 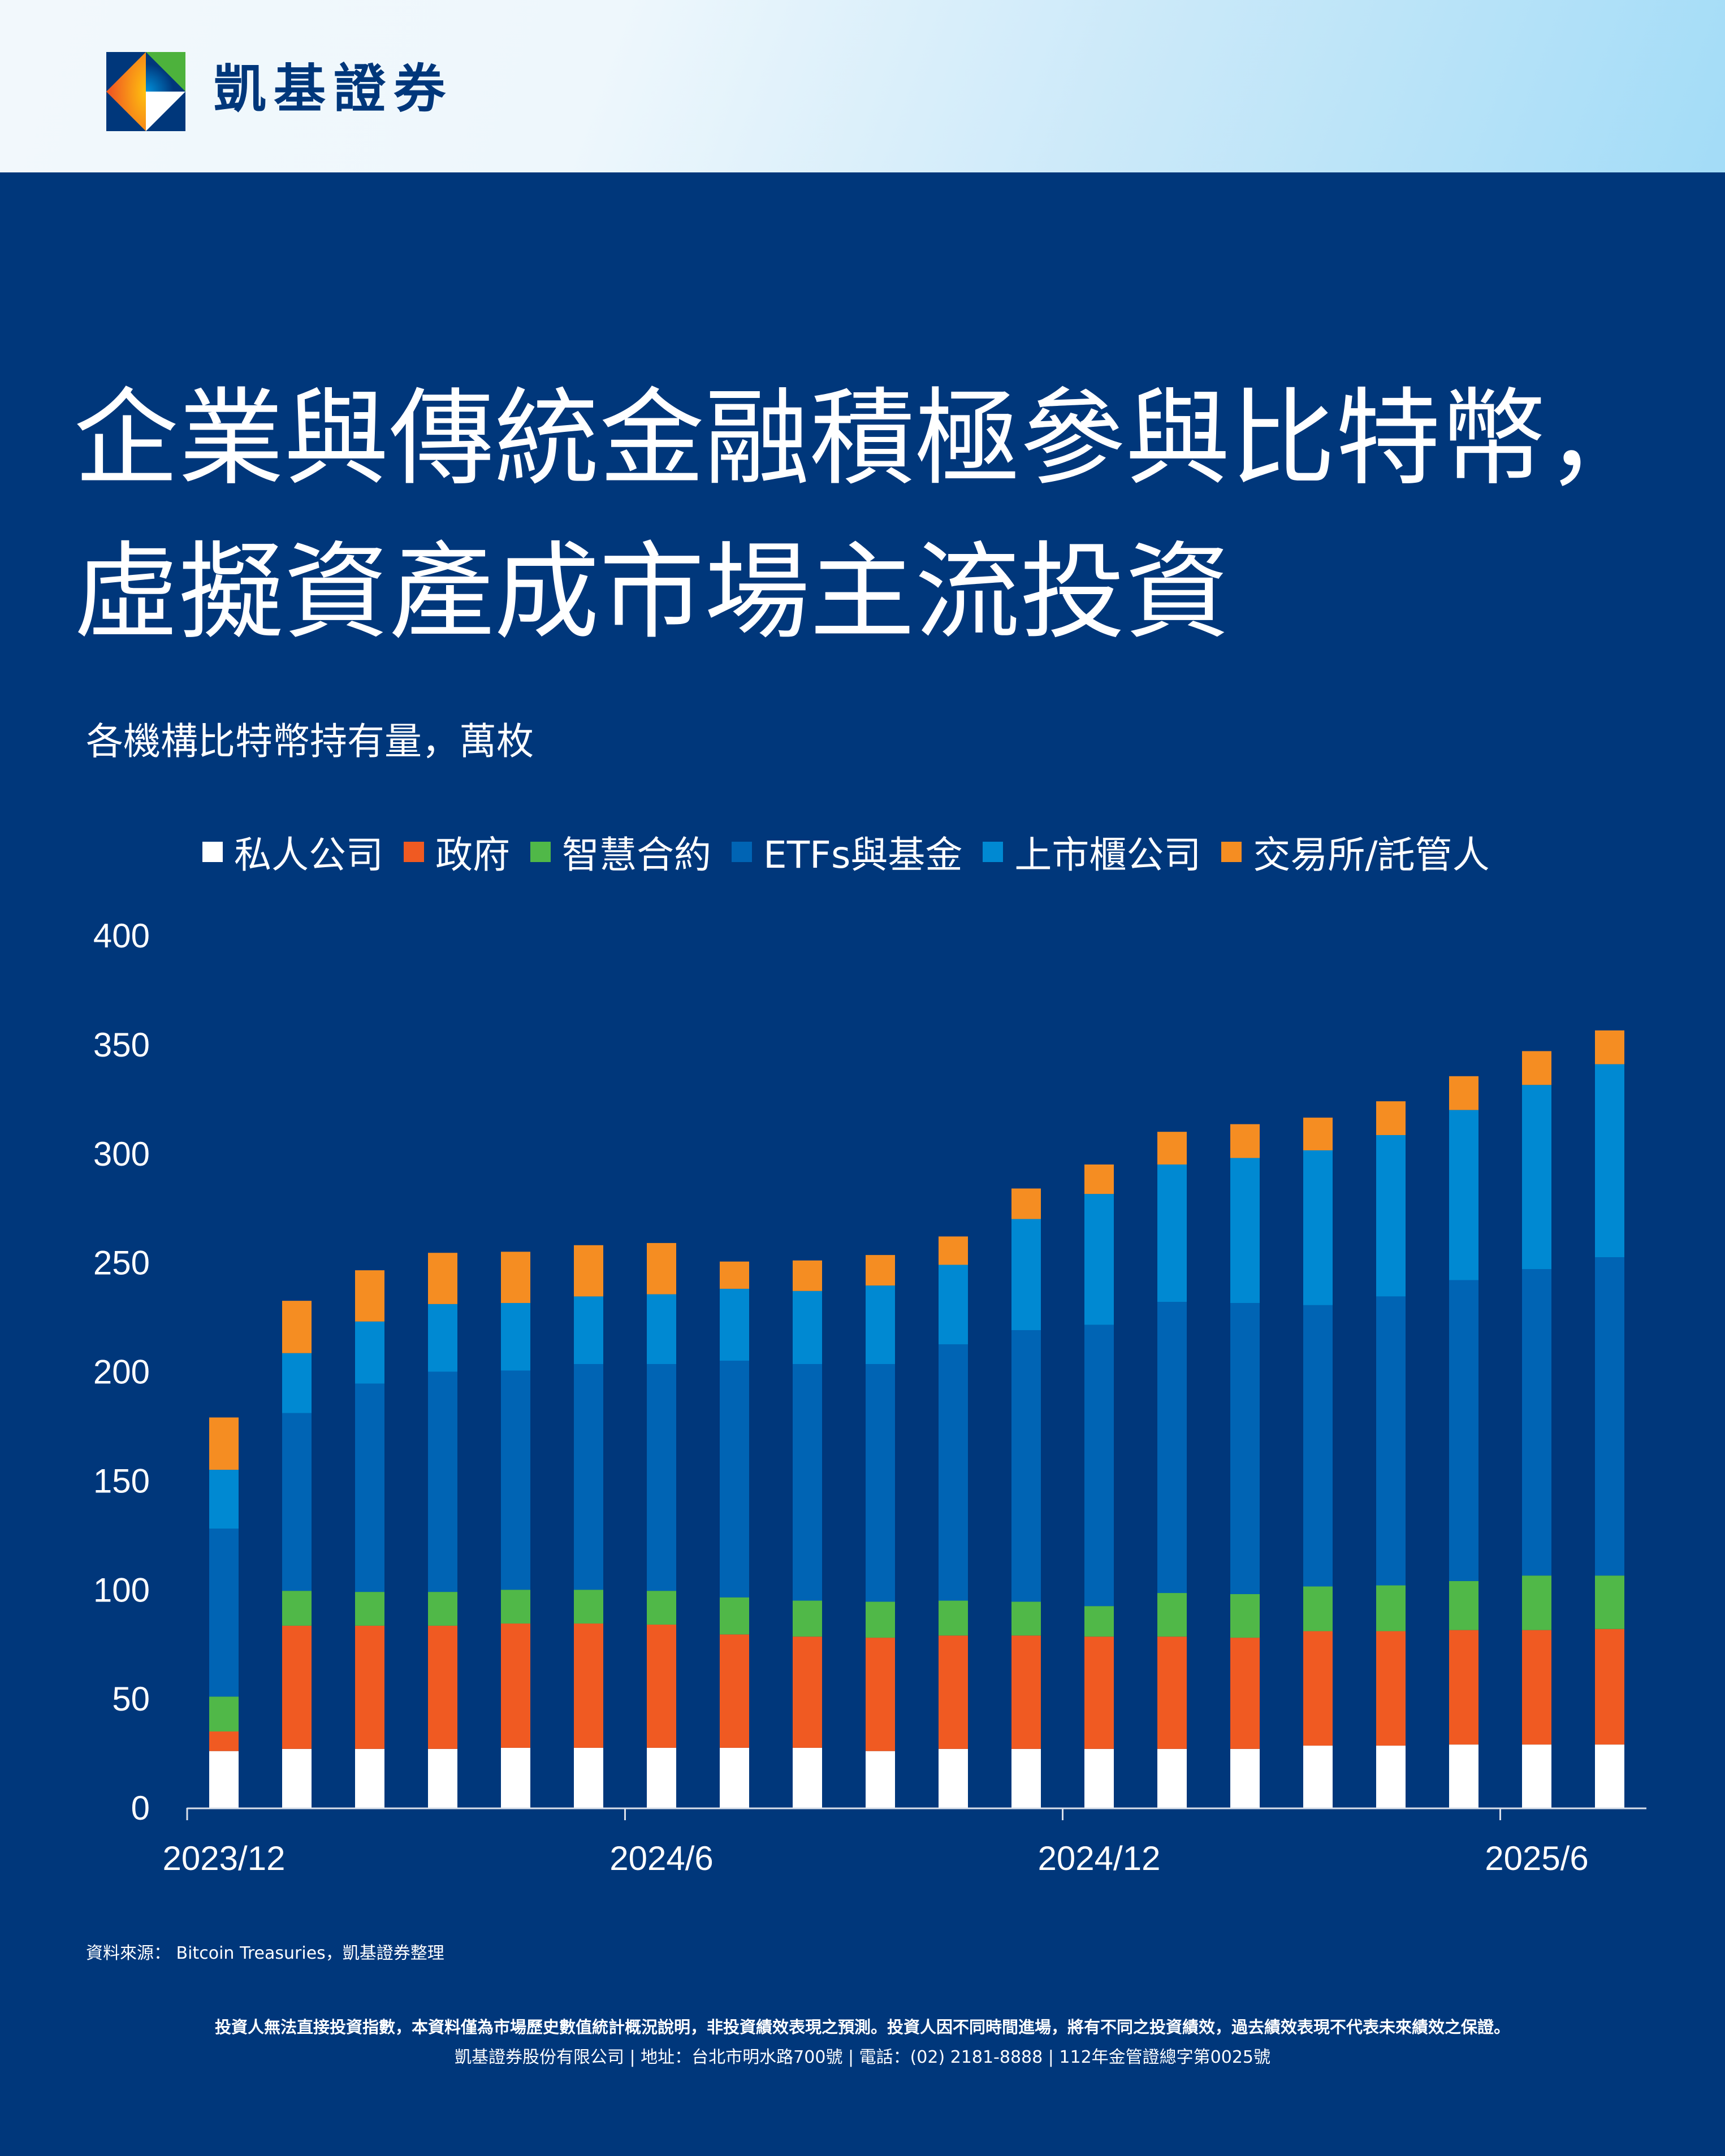 What do you see at coordinates (145, 91) in the screenshot?
I see `company-logo` at bounding box center [145, 91].